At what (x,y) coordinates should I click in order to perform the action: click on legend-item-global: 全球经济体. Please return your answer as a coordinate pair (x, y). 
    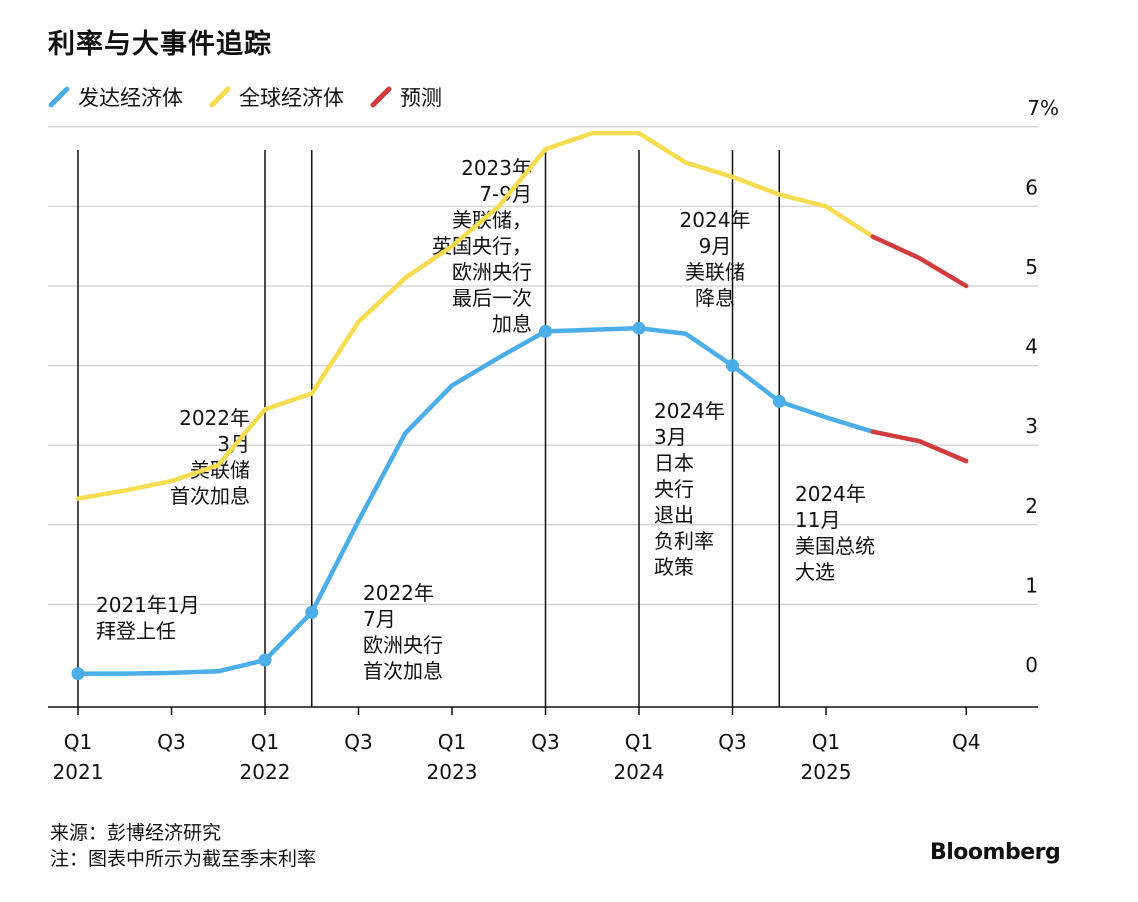
    Looking at the image, I should click on (276, 97).